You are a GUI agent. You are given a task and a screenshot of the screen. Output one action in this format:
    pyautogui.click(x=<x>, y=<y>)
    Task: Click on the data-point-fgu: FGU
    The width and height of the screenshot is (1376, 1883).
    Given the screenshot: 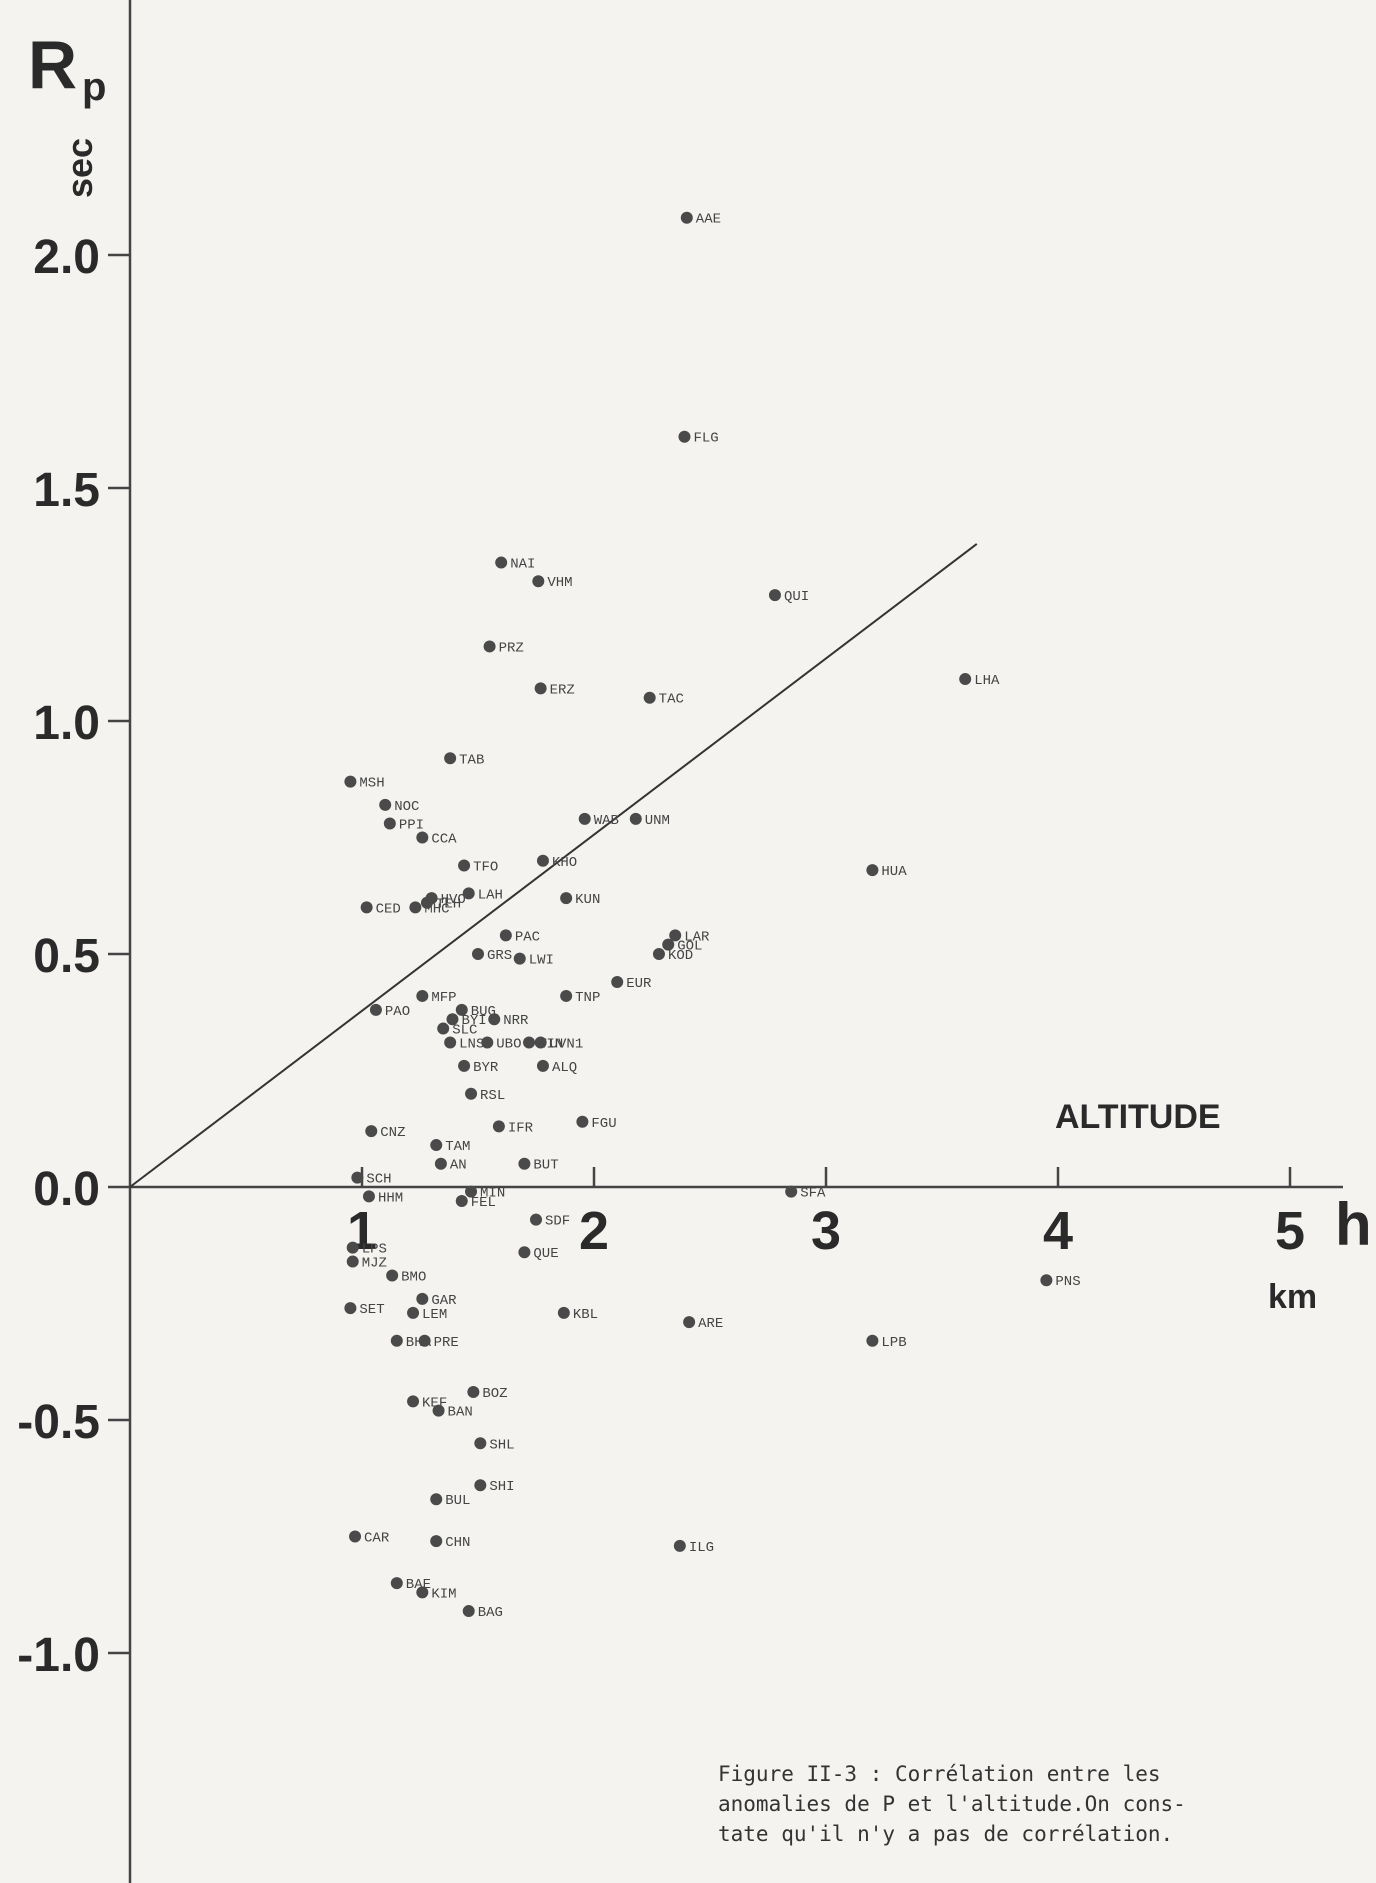 What is the action you would take?
    pyautogui.click(x=596, y=1123)
    